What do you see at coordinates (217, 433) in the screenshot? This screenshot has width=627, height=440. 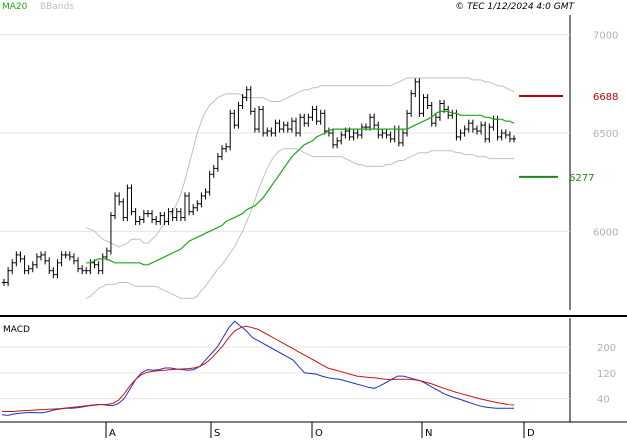 I see `x-tick-label: S` at bounding box center [217, 433].